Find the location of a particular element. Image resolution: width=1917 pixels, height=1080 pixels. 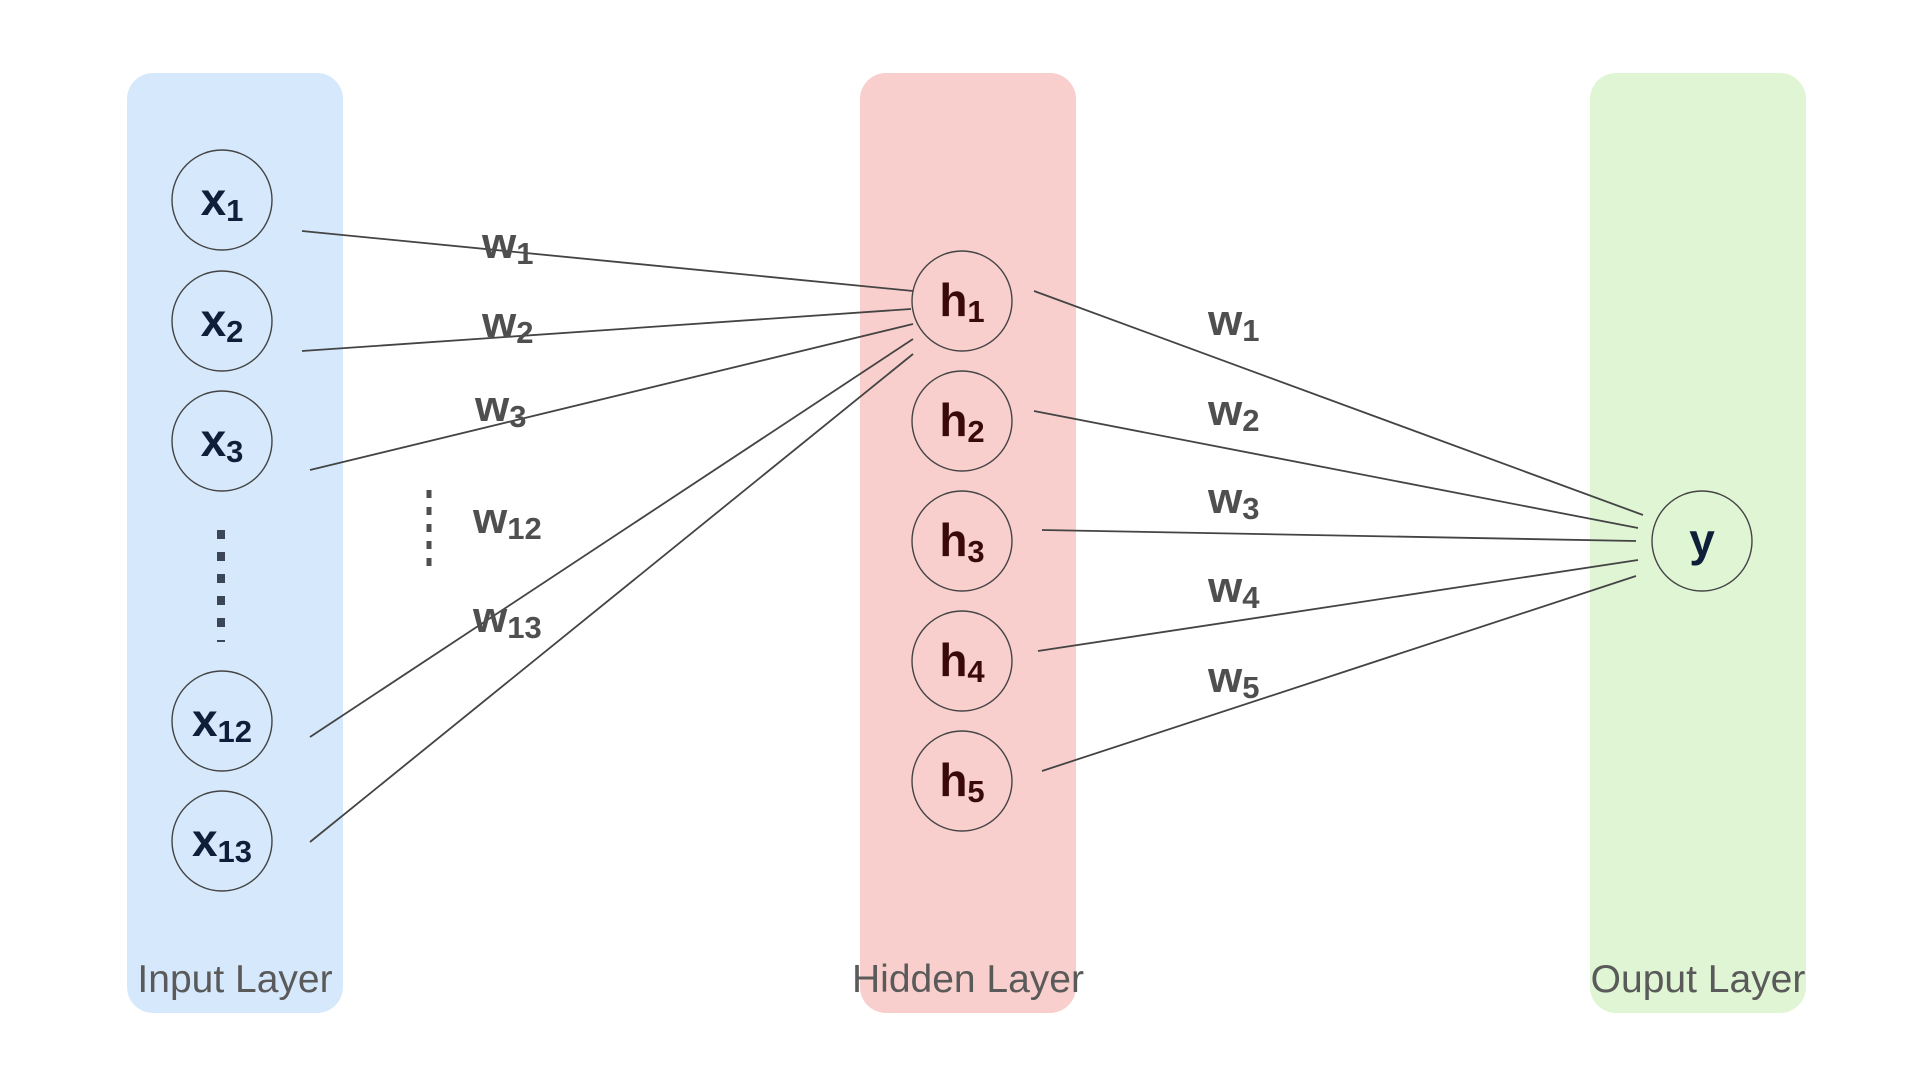

hidden-node-label: h4 is located at coordinates (962, 661).